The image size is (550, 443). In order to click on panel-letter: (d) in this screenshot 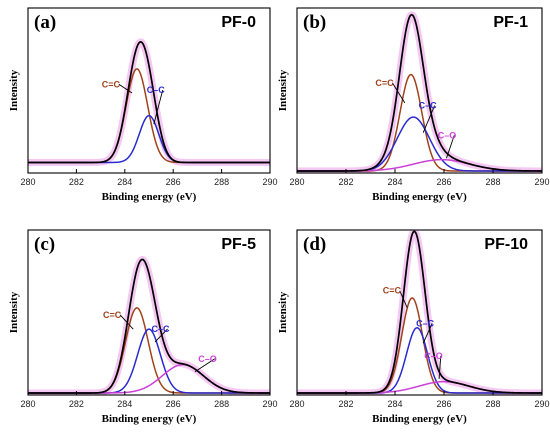, I will do `click(314, 244)`.